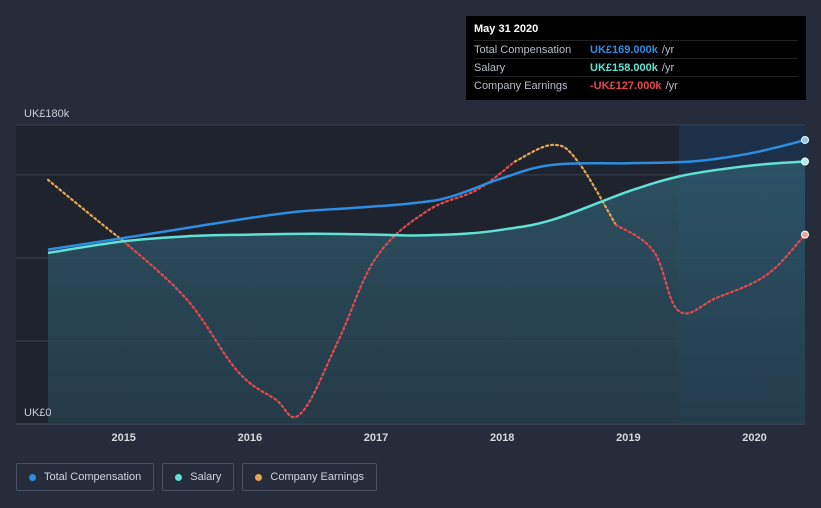  I want to click on tooltip-date: May 31 2020, so click(506, 29).